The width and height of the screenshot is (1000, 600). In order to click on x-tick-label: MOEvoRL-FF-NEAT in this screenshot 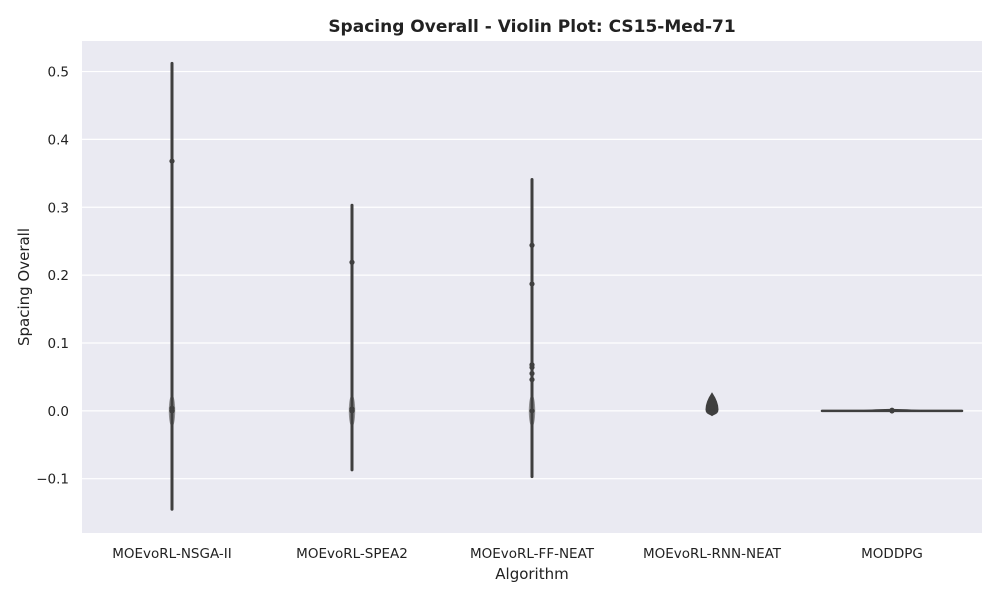, I will do `click(532, 554)`.